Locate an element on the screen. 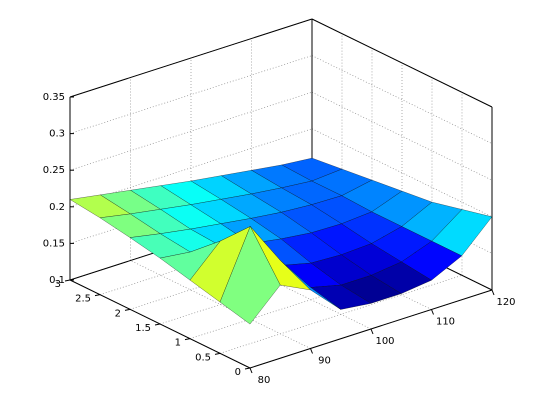 This screenshot has height=409, width=545. y-tick-label: 1 is located at coordinates (178, 343).